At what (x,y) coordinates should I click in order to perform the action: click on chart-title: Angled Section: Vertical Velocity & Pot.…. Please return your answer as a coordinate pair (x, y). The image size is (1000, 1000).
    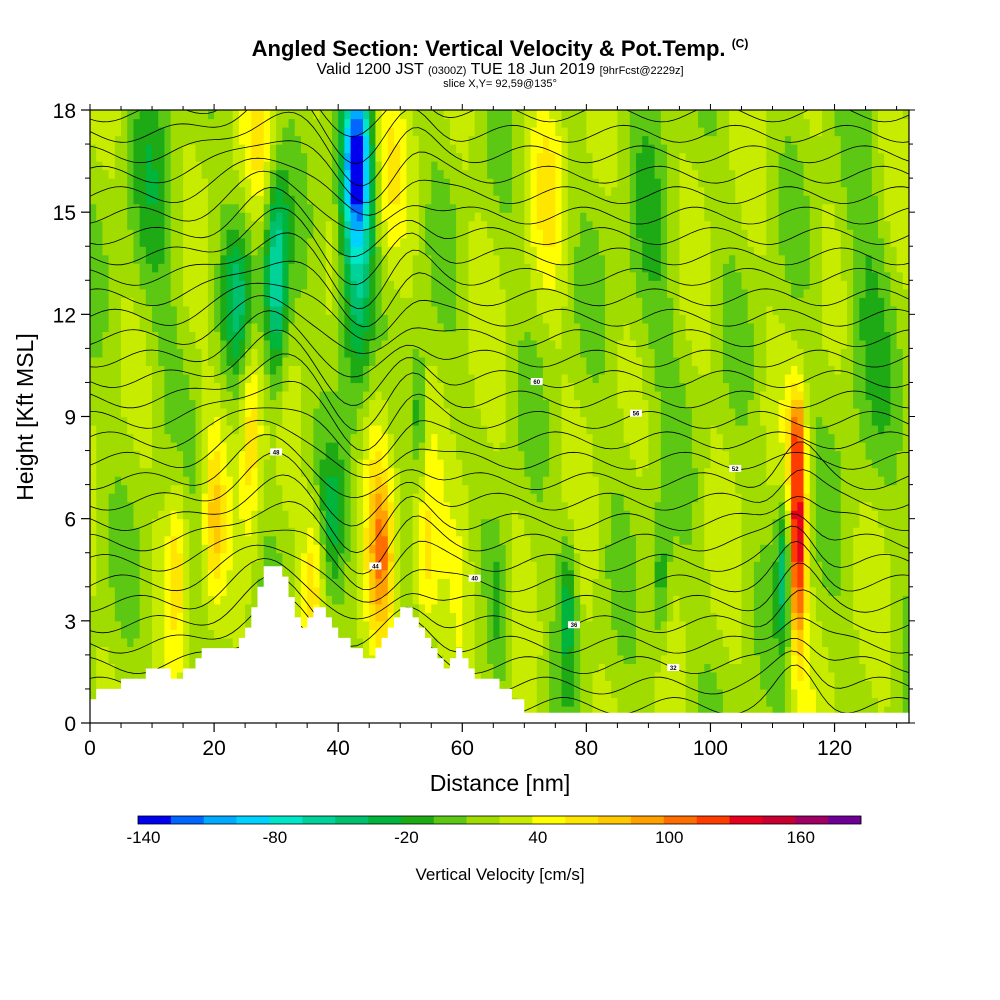
    Looking at the image, I should click on (500, 49).